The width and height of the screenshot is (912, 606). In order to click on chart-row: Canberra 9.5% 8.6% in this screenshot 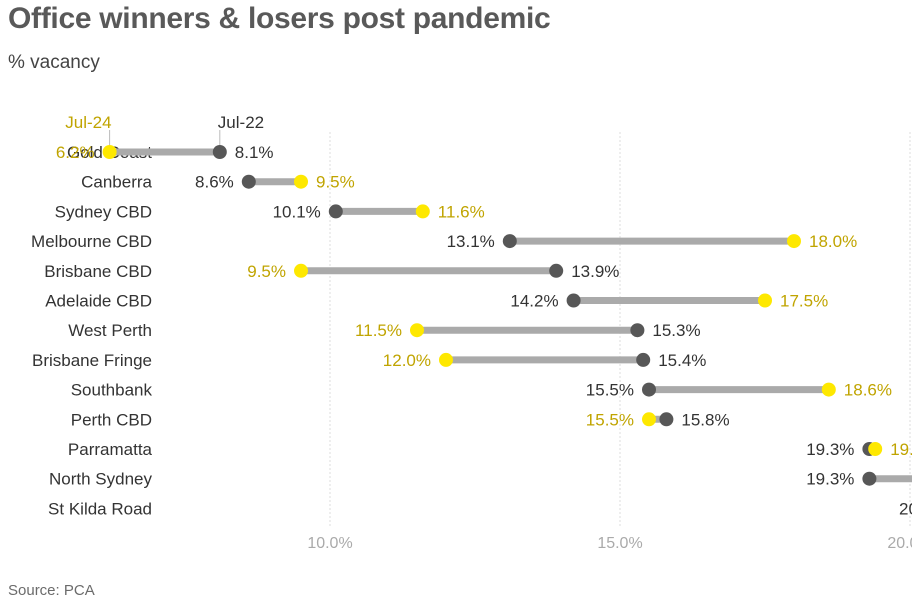, I will do `click(218, 182)`.